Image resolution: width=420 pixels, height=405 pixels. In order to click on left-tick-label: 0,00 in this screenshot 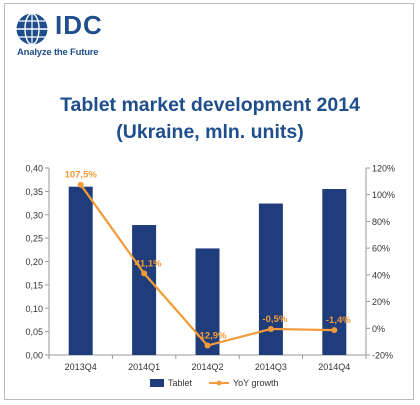, I will do `click(34, 356)`.